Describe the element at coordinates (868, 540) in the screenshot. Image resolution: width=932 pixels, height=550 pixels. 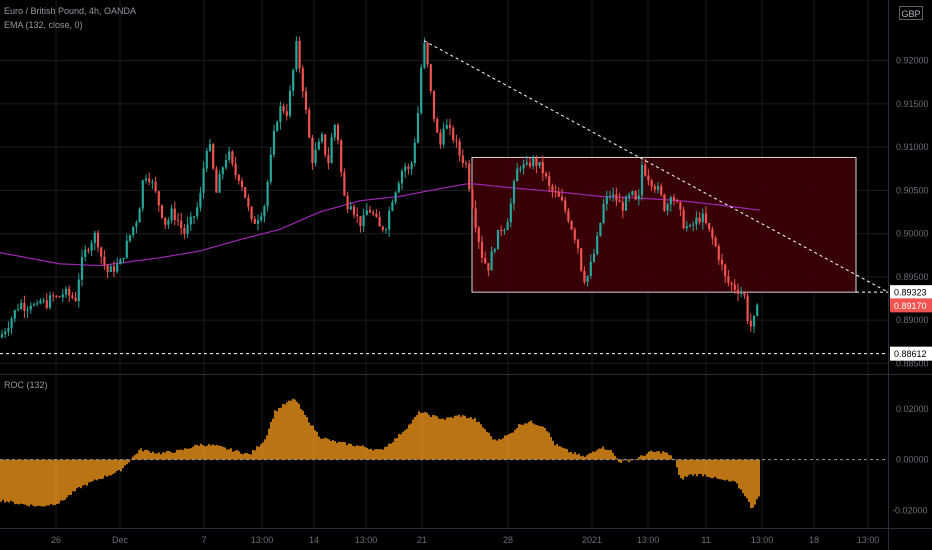
I see `time-tick-label: 13:00` at that location.